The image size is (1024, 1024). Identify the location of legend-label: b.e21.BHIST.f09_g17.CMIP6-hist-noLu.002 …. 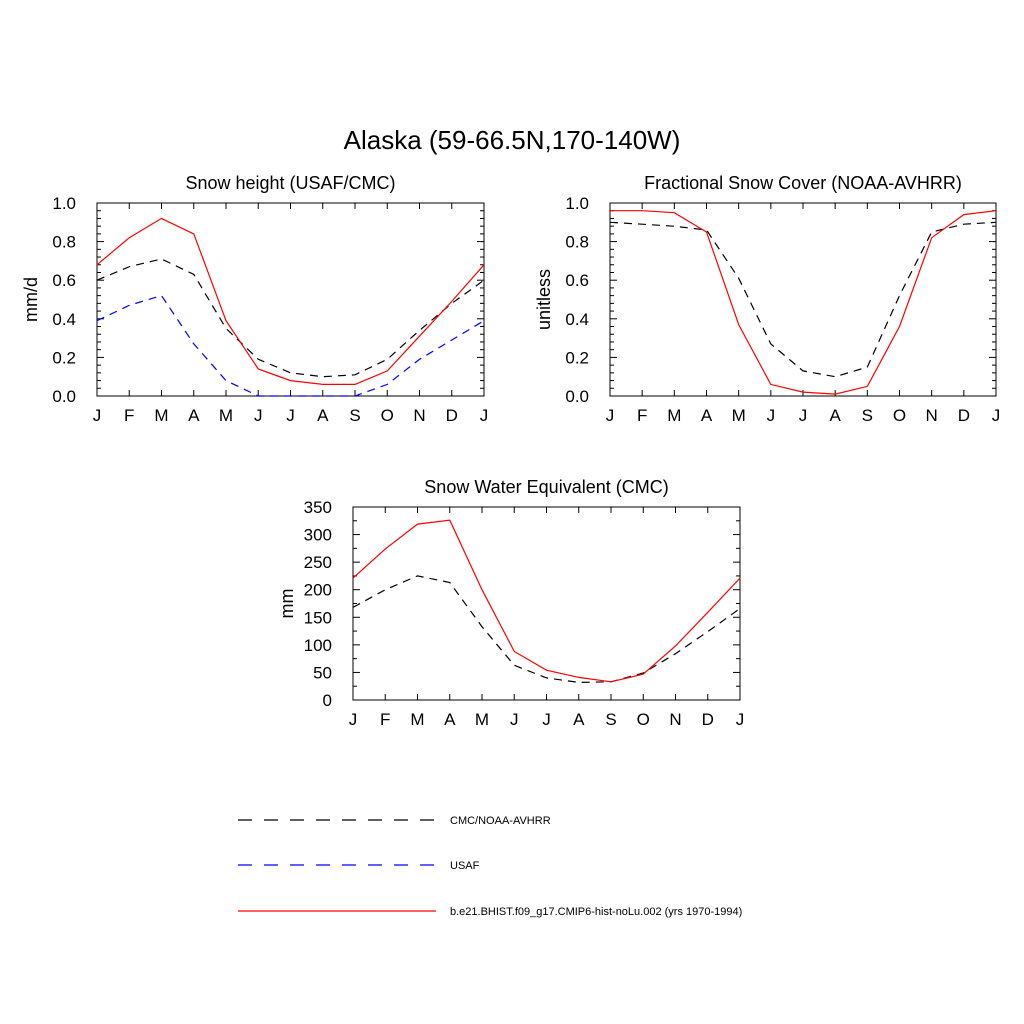
(596, 912).